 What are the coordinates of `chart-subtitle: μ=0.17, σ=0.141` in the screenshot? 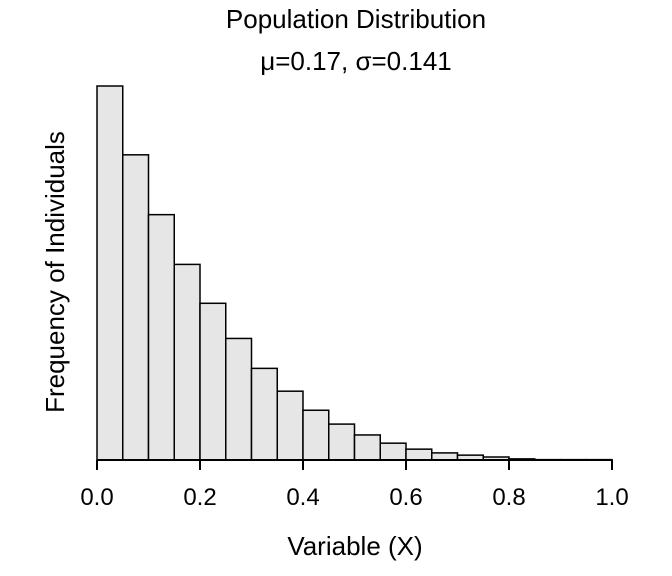 It's located at (356, 61).